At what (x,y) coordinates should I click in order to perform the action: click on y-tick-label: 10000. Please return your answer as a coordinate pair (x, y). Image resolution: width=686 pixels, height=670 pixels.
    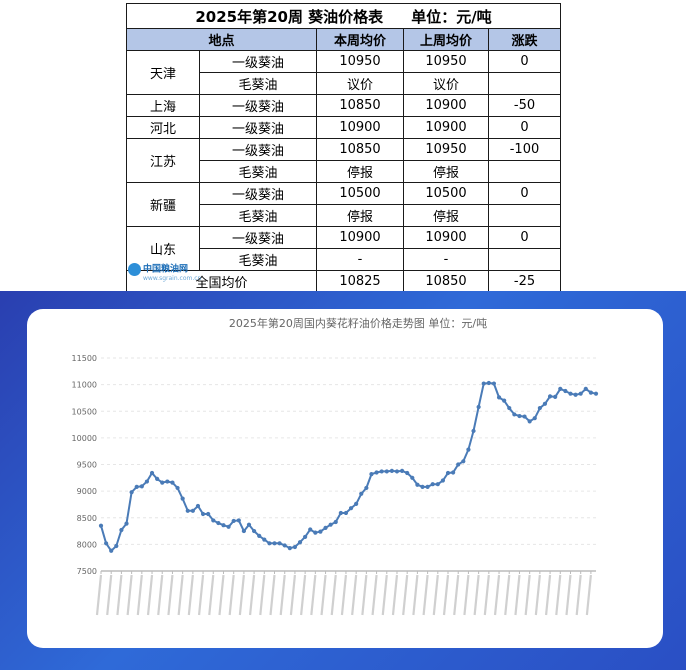
    Looking at the image, I should click on (84, 438).